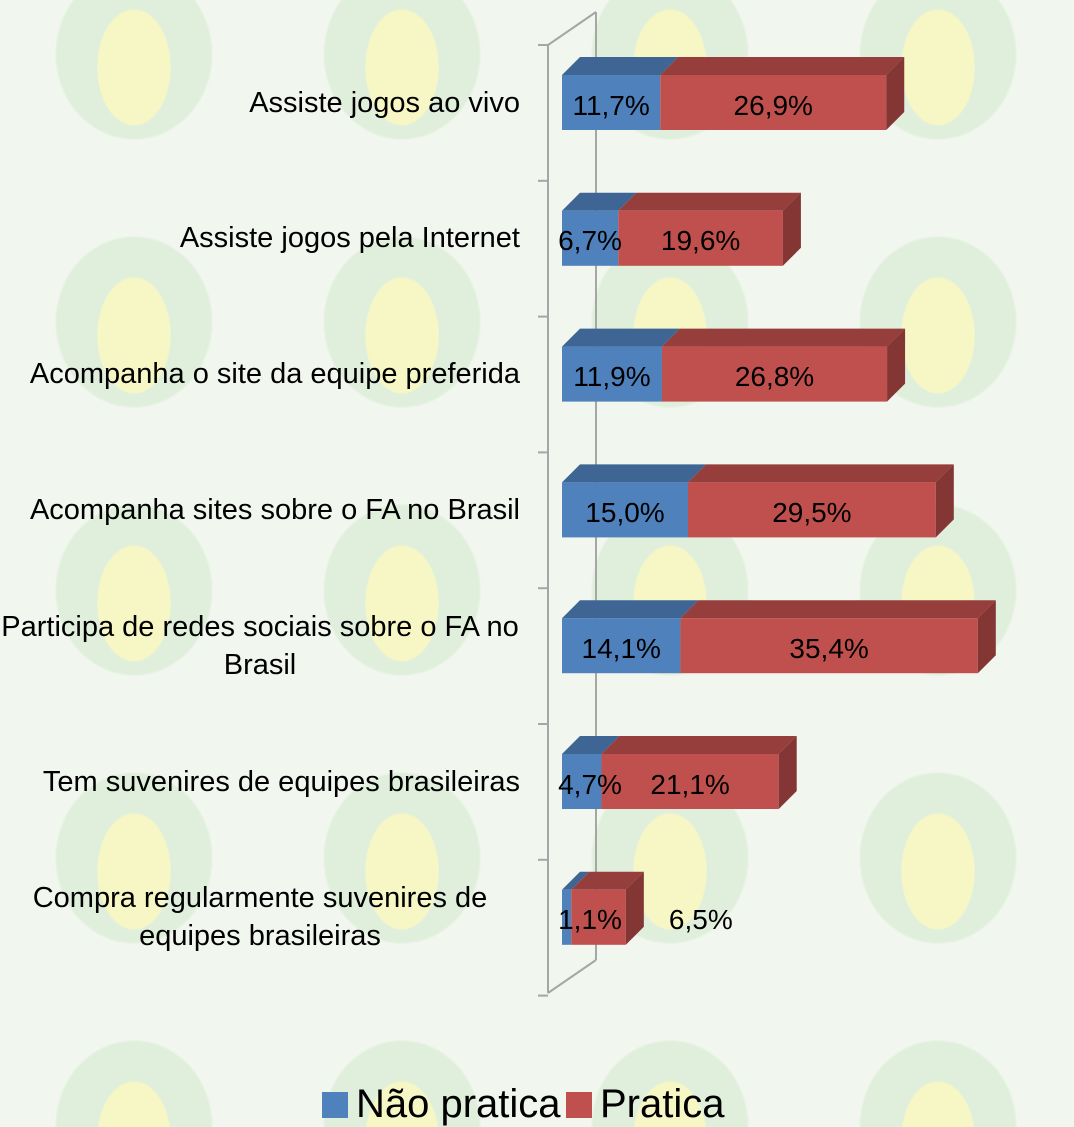  Describe the element at coordinates (281, 781) in the screenshot. I see `category-label: Tem suvenires de equipes brasileiras` at that location.